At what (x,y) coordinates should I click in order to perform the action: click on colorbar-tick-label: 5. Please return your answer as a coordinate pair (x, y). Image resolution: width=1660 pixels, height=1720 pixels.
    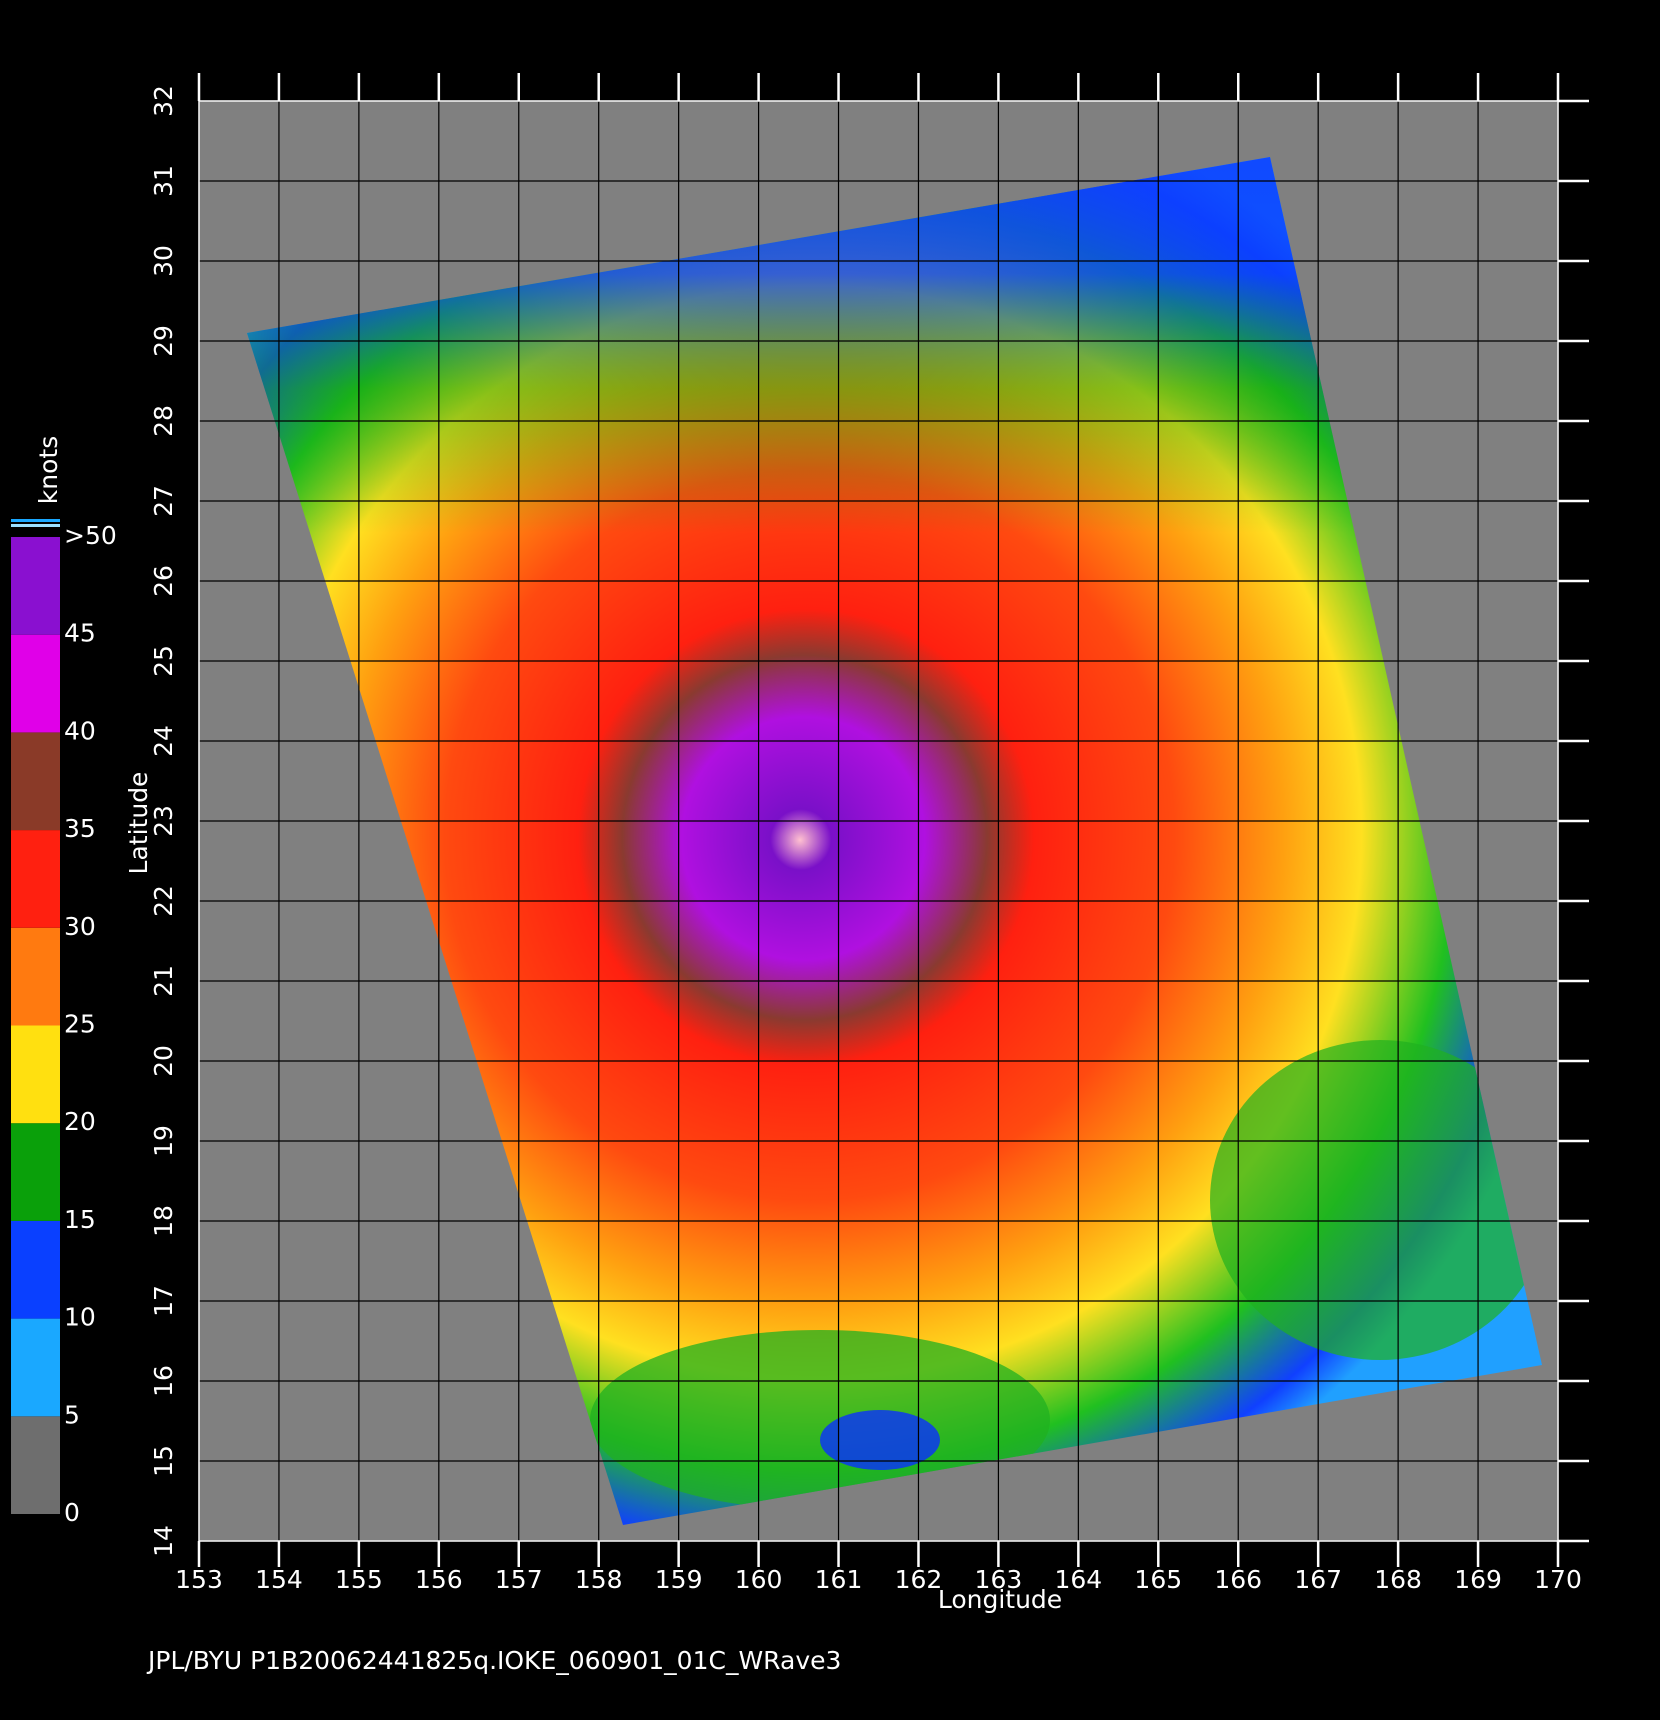
    Looking at the image, I should click on (72, 1414).